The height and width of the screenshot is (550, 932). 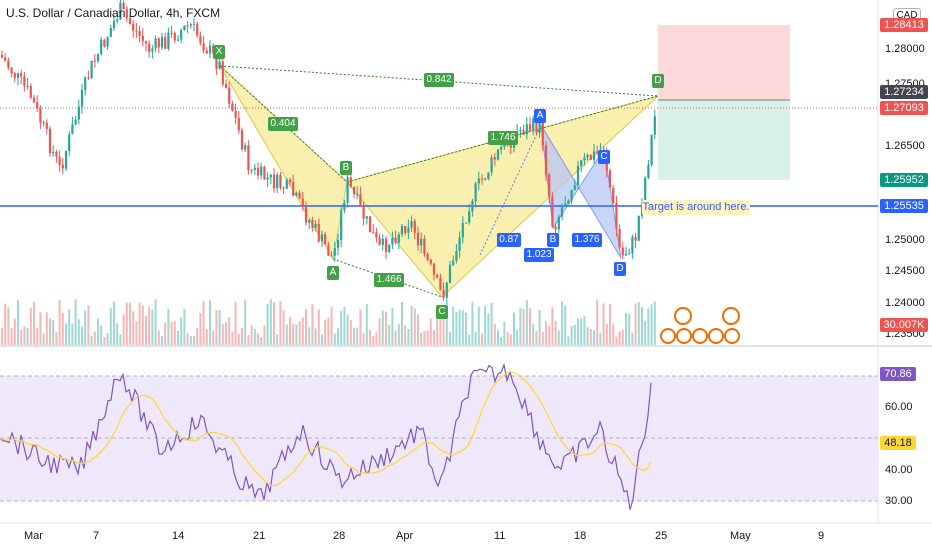 I want to click on blue-point-label-c: C, so click(x=604, y=157).